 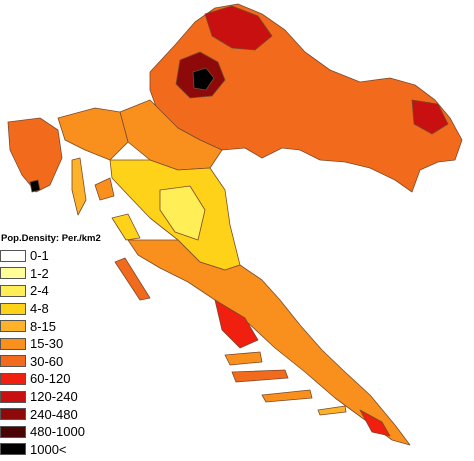 What do you see at coordinates (35, 186) in the screenshot?
I see `region-pula` at bounding box center [35, 186].